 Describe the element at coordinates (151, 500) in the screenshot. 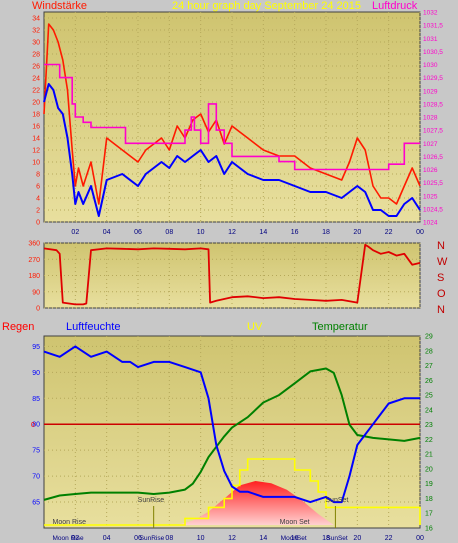

I see `sunrise-label: SunRise` at that location.